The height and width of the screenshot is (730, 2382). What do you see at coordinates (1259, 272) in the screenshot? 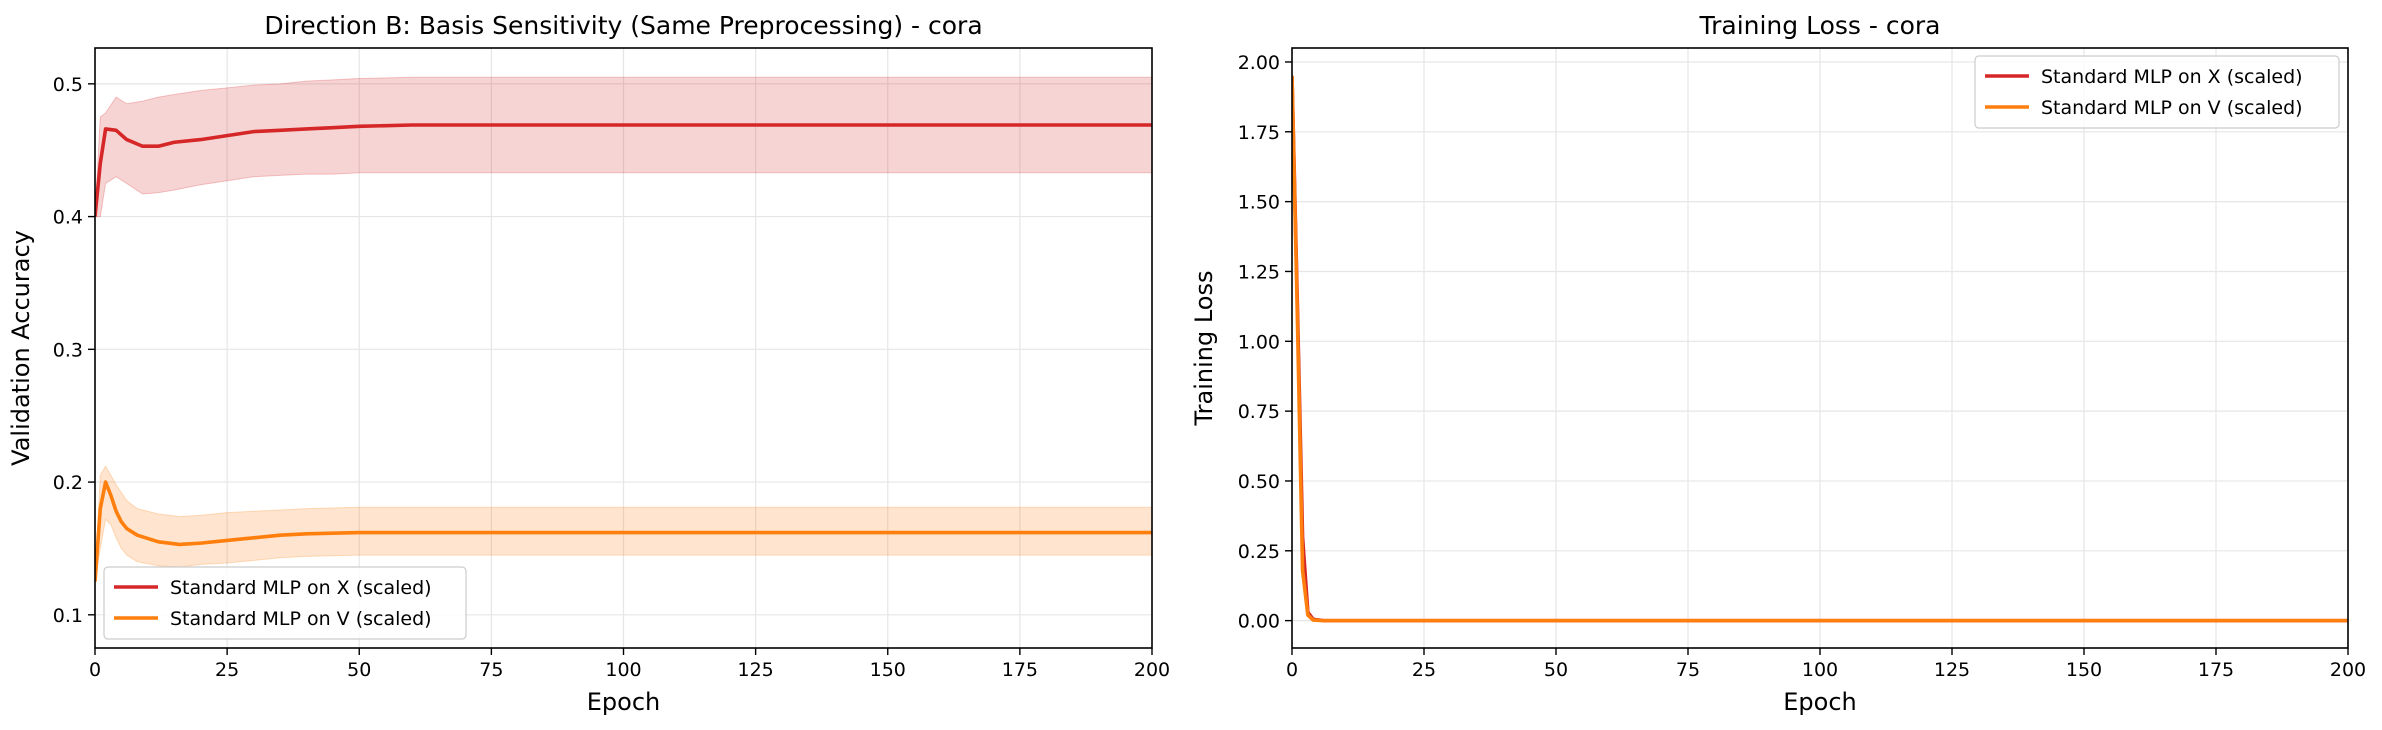
I see `y-tick-label: 1.25` at bounding box center [1259, 272].